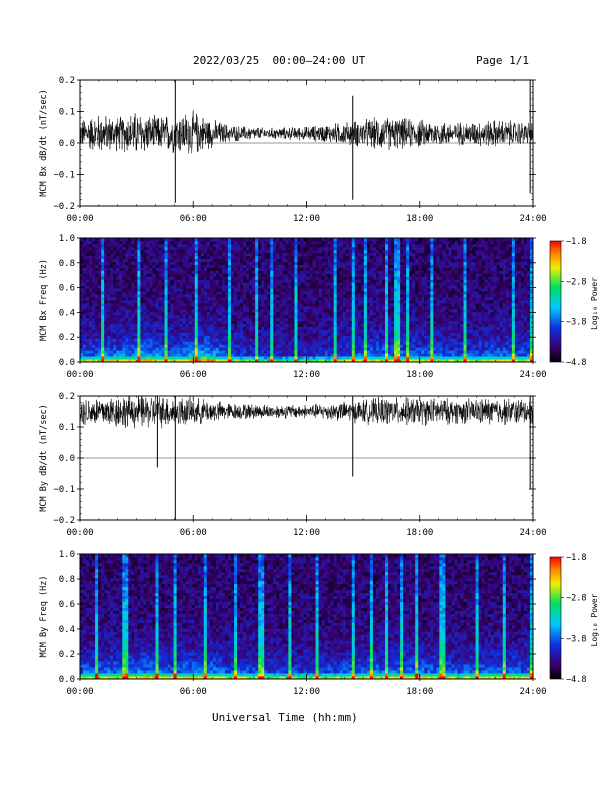 The width and height of the screenshot is (612, 792). Describe the element at coordinates (44, 142) in the screenshot. I see `y-axis-label: MCM Bx dB/dt (nT/sec)` at that location.